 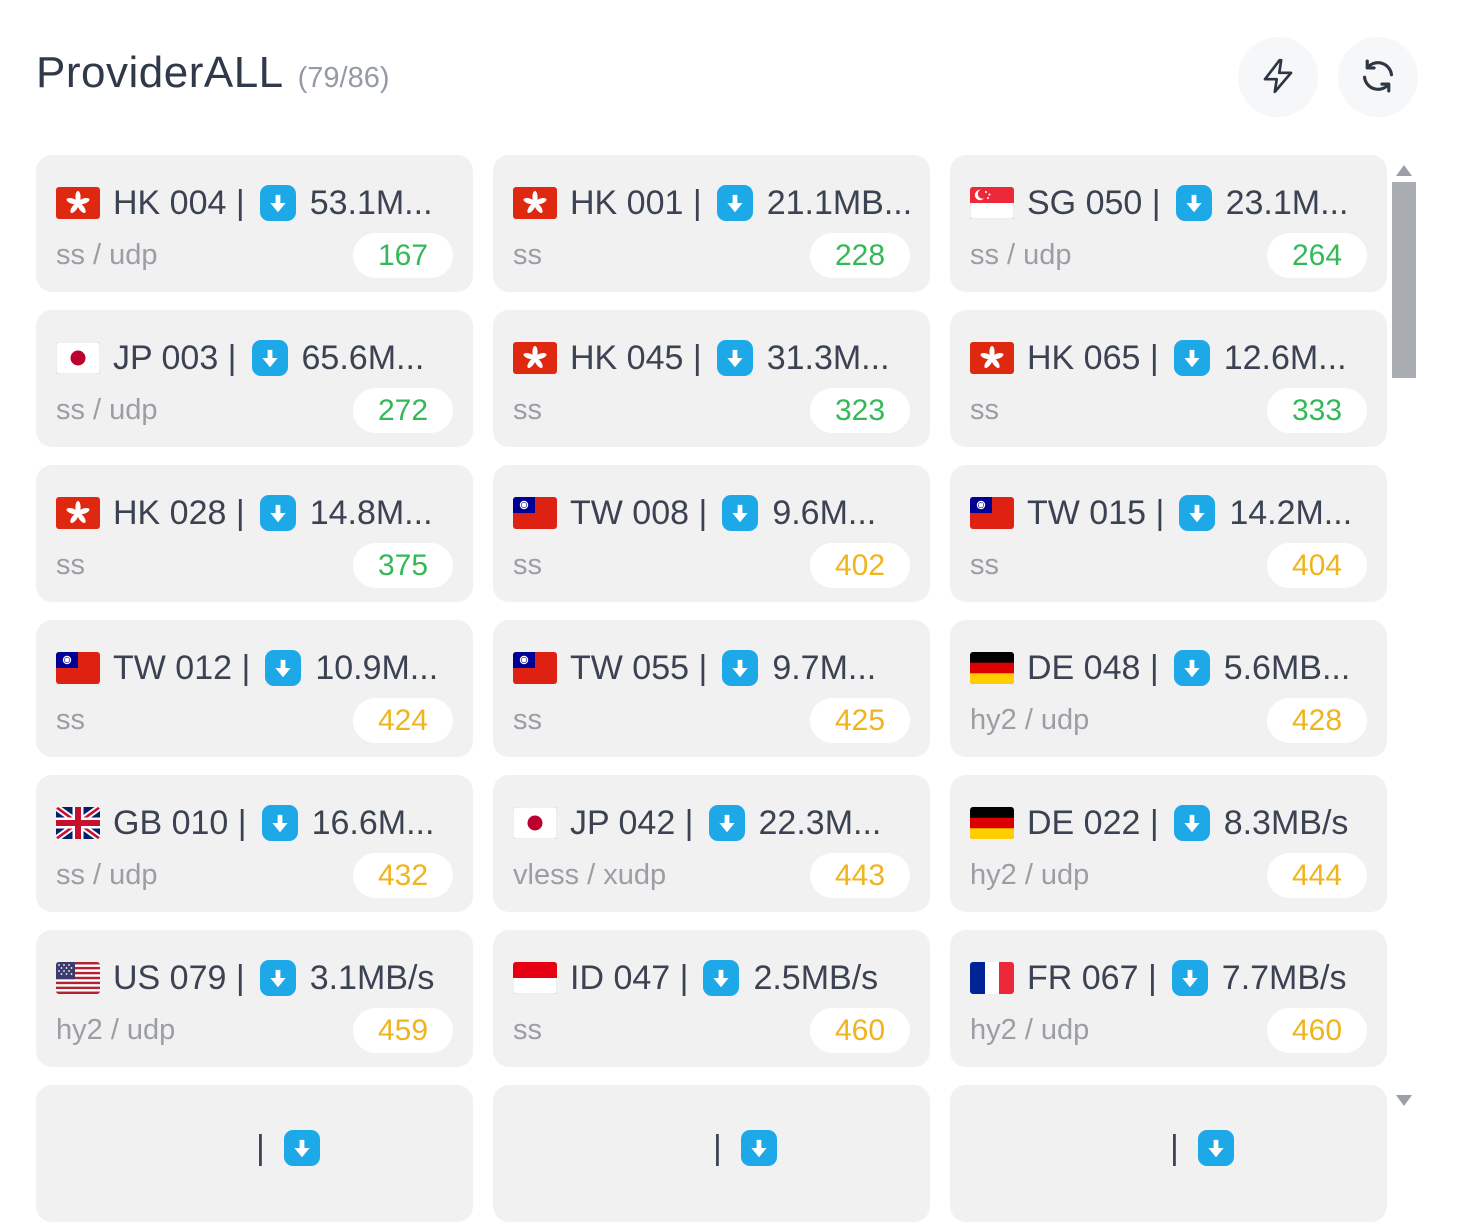 What do you see at coordinates (1168, 998) in the screenshot?
I see `proxy-card: FR 067 | 7.7MB/s hy2 / udp 460` at bounding box center [1168, 998].